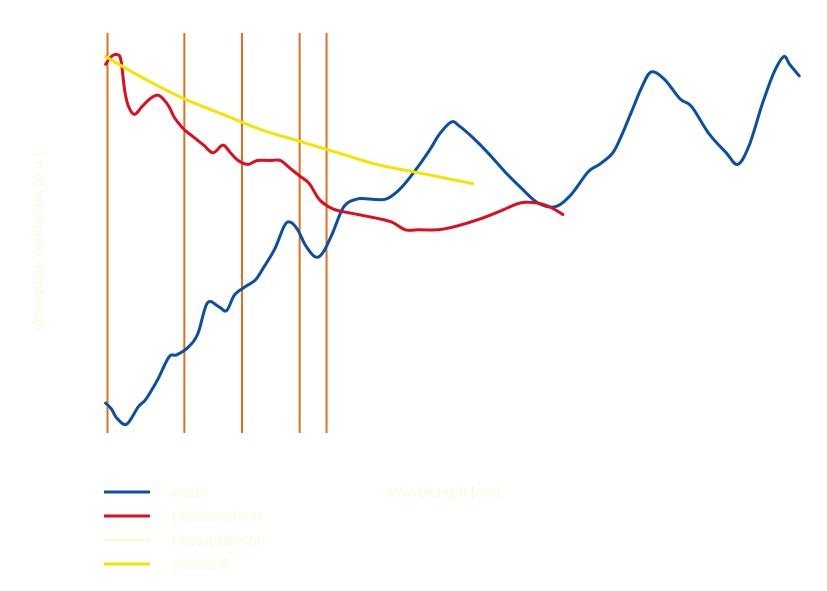 This screenshot has height=591, width=827. What do you see at coordinates (217, 516) in the screenshot?
I see `legend-label-phycoerythrin: phycoerythrin` at bounding box center [217, 516].